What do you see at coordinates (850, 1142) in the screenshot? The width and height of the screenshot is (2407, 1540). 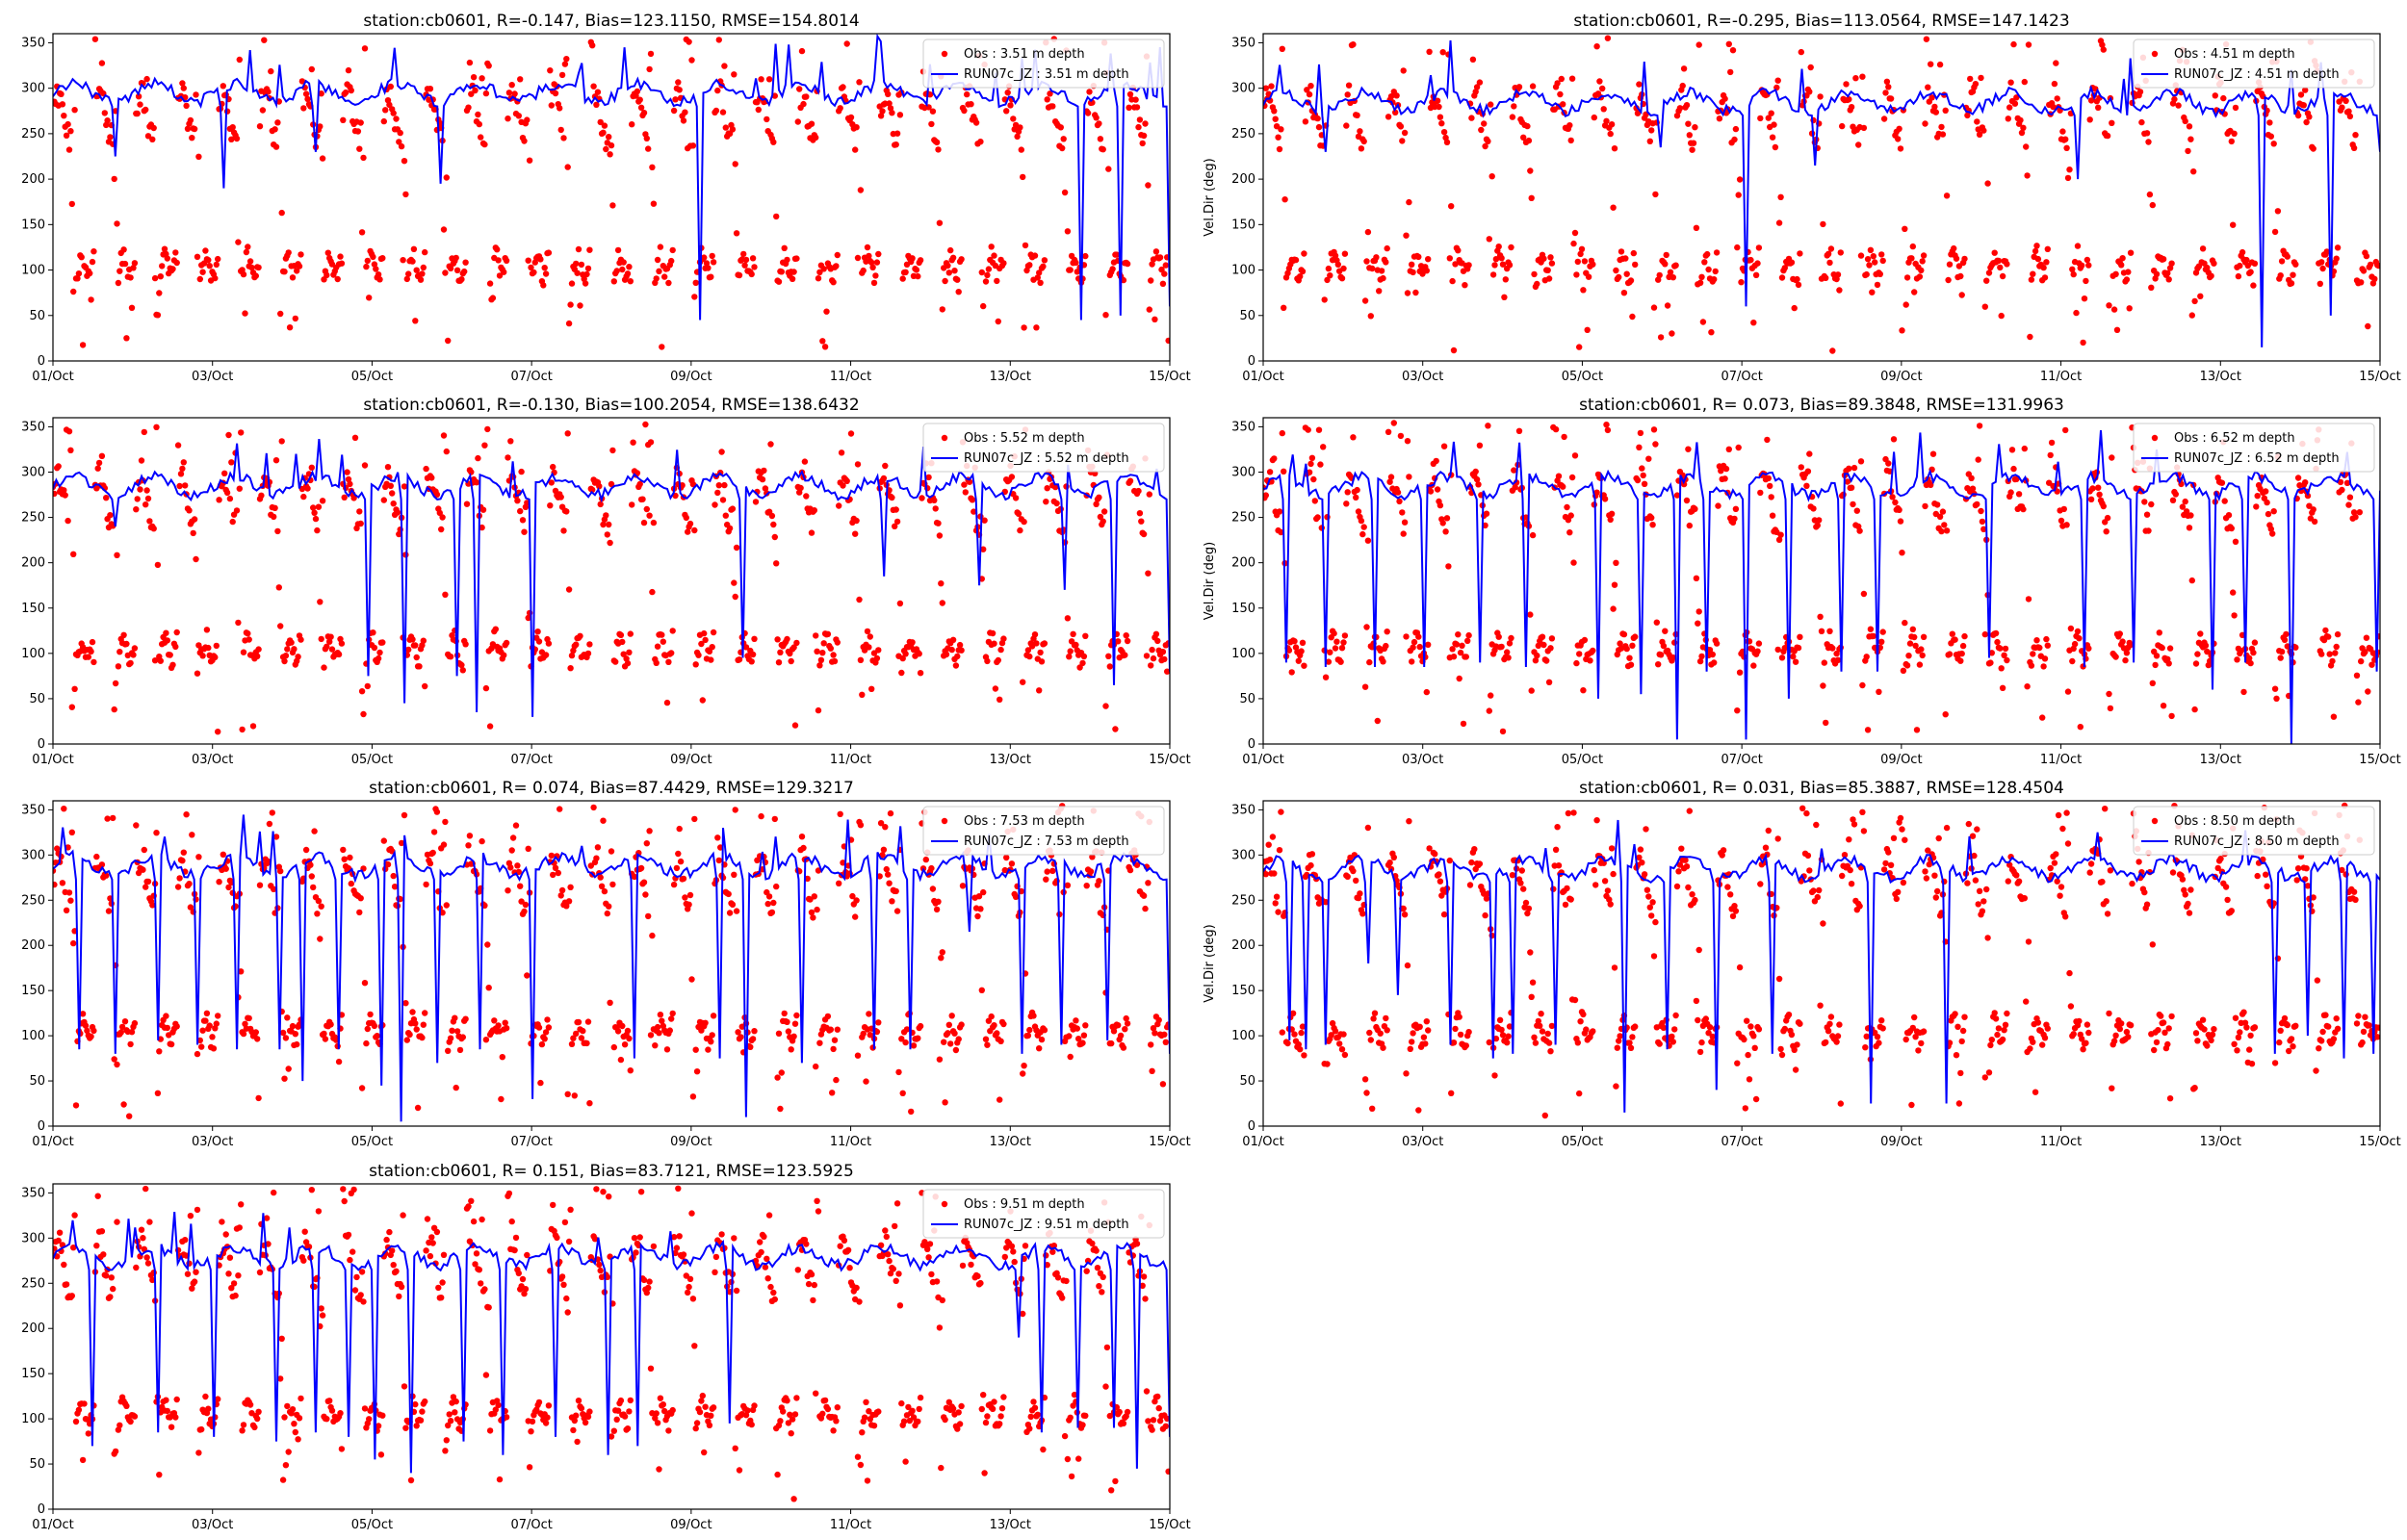 I see `x-tick-label: 11/Oct` at bounding box center [850, 1142].